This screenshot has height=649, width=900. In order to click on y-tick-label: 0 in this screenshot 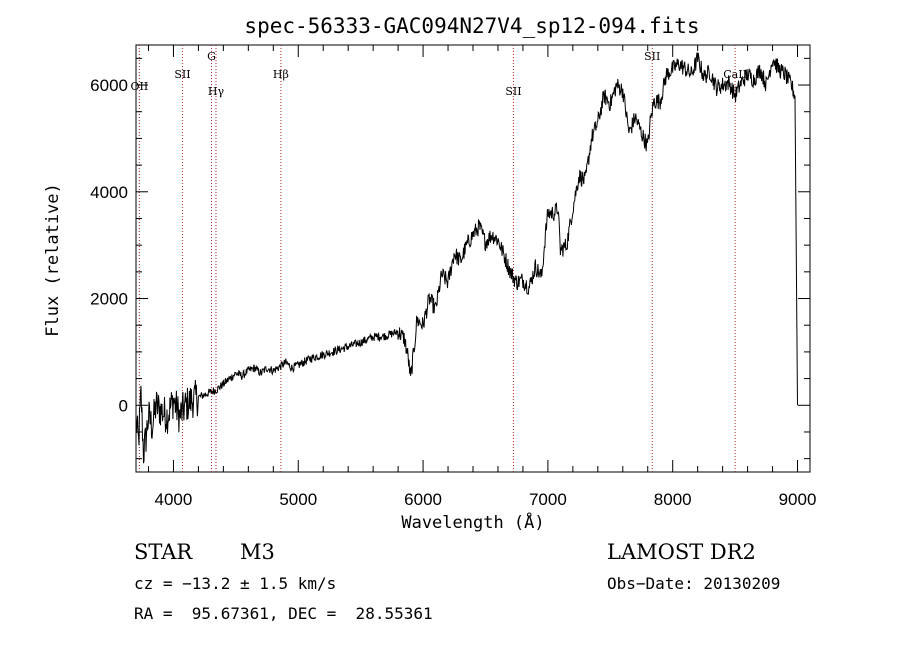, I will do `click(123, 405)`.